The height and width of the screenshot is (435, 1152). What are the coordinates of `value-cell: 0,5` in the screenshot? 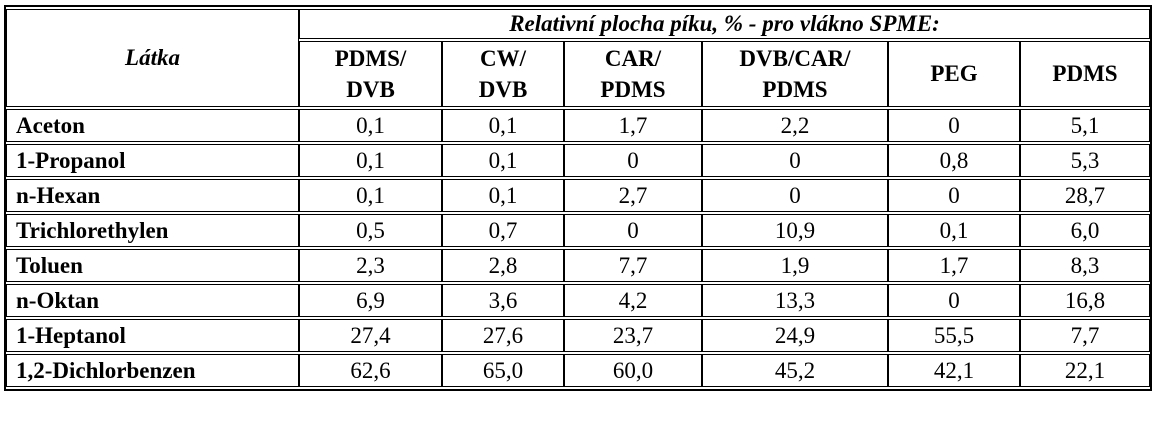 It's located at (370, 230).